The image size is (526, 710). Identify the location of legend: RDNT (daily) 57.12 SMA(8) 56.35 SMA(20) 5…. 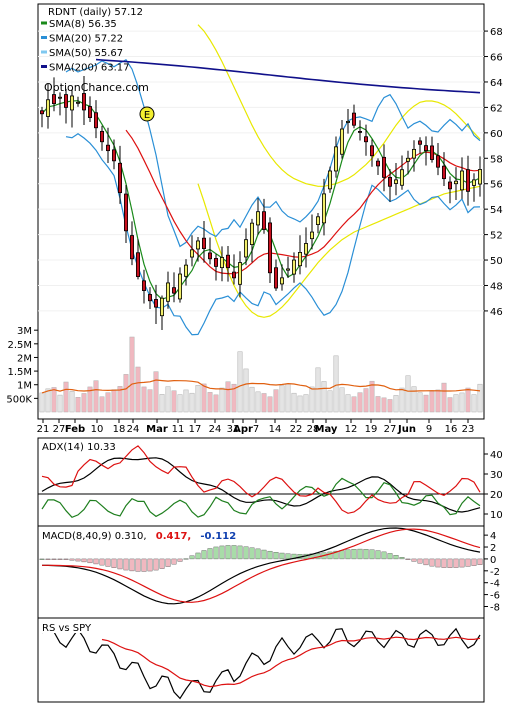
(95, 50).